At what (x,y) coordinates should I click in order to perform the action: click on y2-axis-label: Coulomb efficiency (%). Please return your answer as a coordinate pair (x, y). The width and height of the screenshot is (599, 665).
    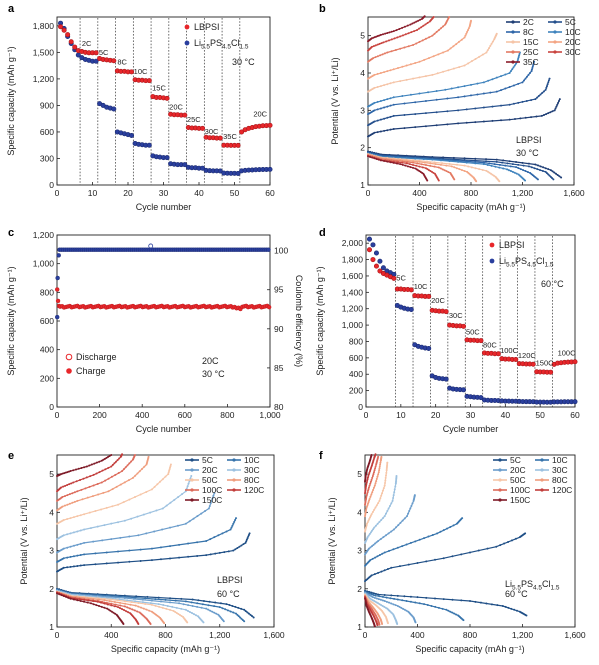
    Looking at the image, I should click on (299, 321).